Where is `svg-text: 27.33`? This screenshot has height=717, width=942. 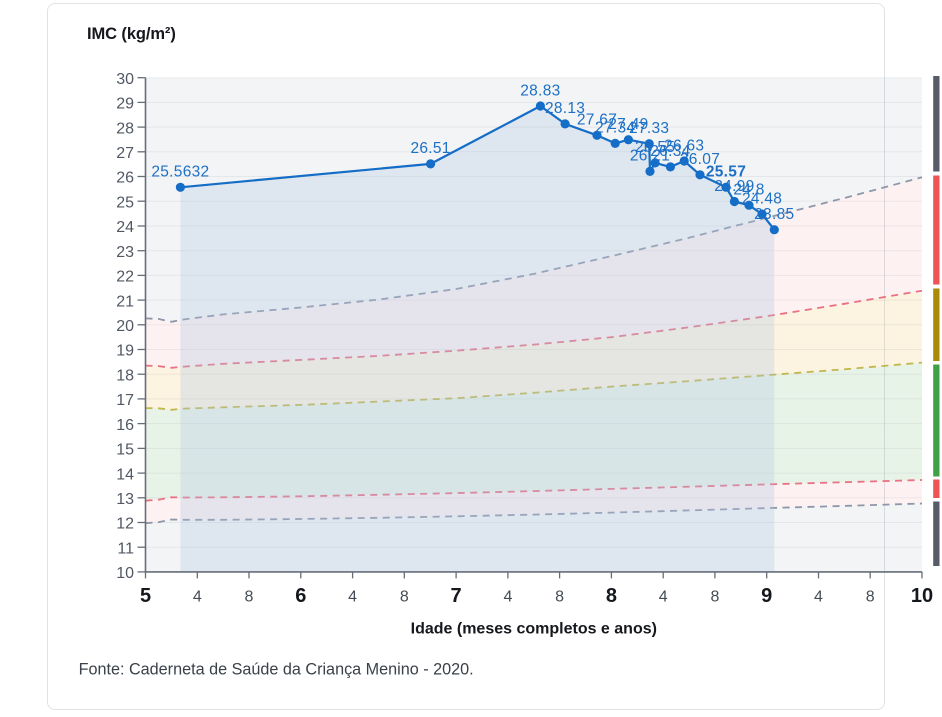
svg-text: 27.33 is located at coordinates (649, 128).